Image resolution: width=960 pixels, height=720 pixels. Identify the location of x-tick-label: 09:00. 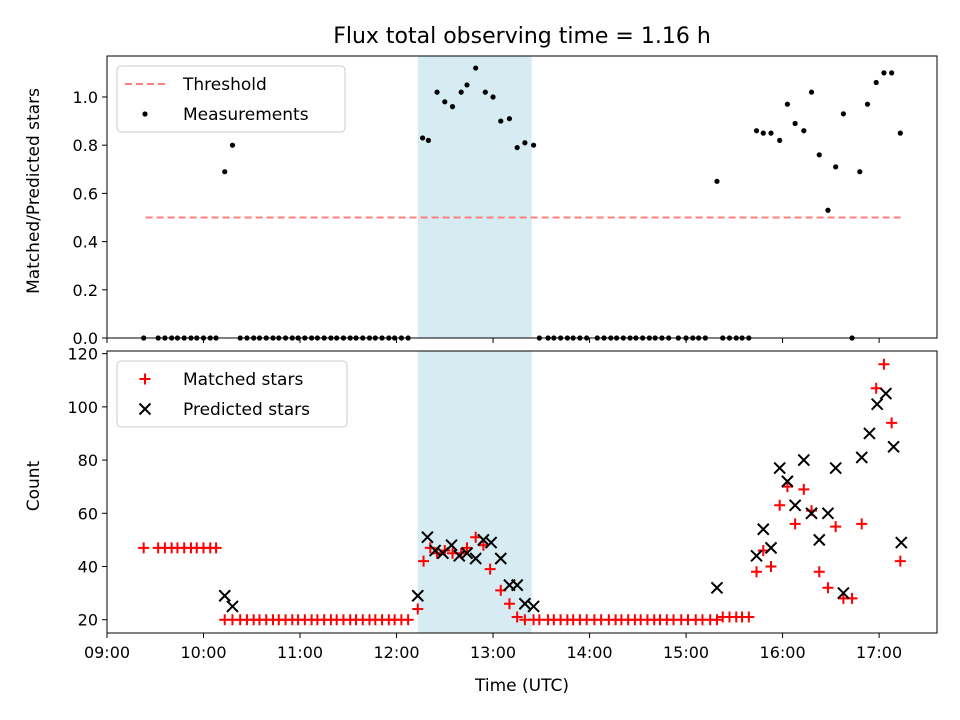
(107, 652).